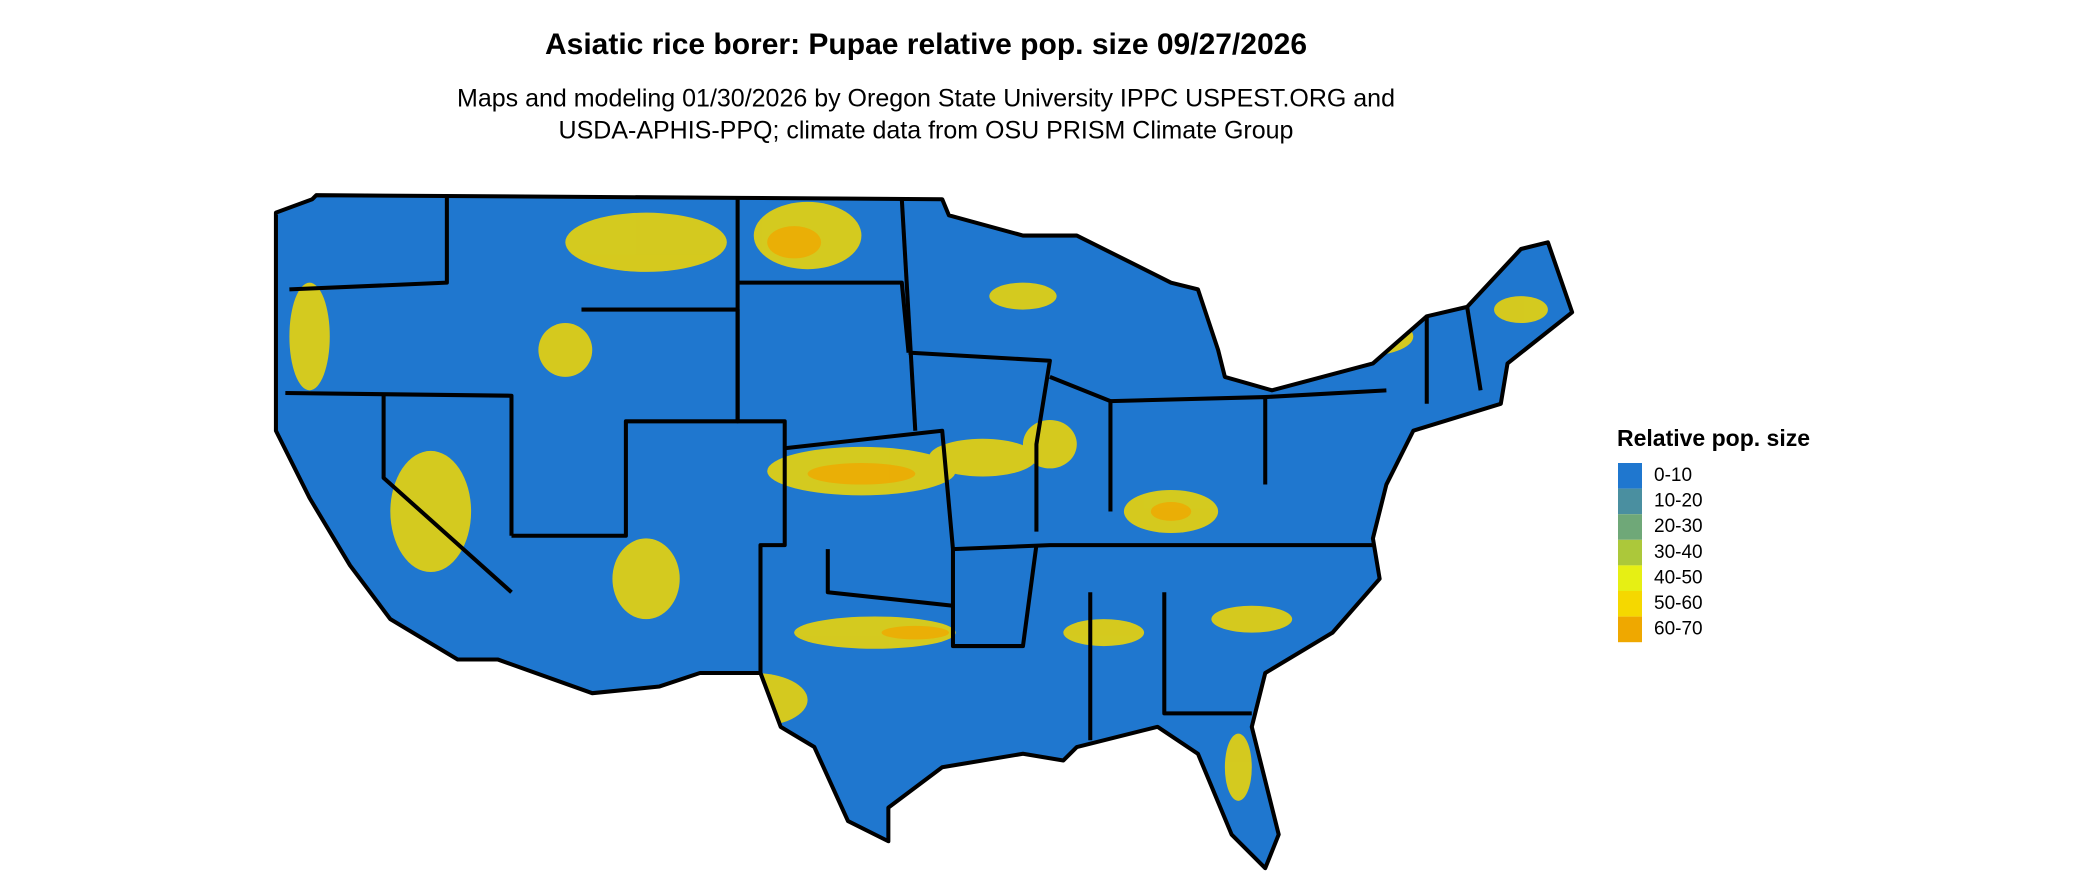 This screenshot has height=892, width=2100. I want to click on legend-items: 0-10 10-20 20-30 30-40 40-50 50-60 60-70, so click(1660, 553).